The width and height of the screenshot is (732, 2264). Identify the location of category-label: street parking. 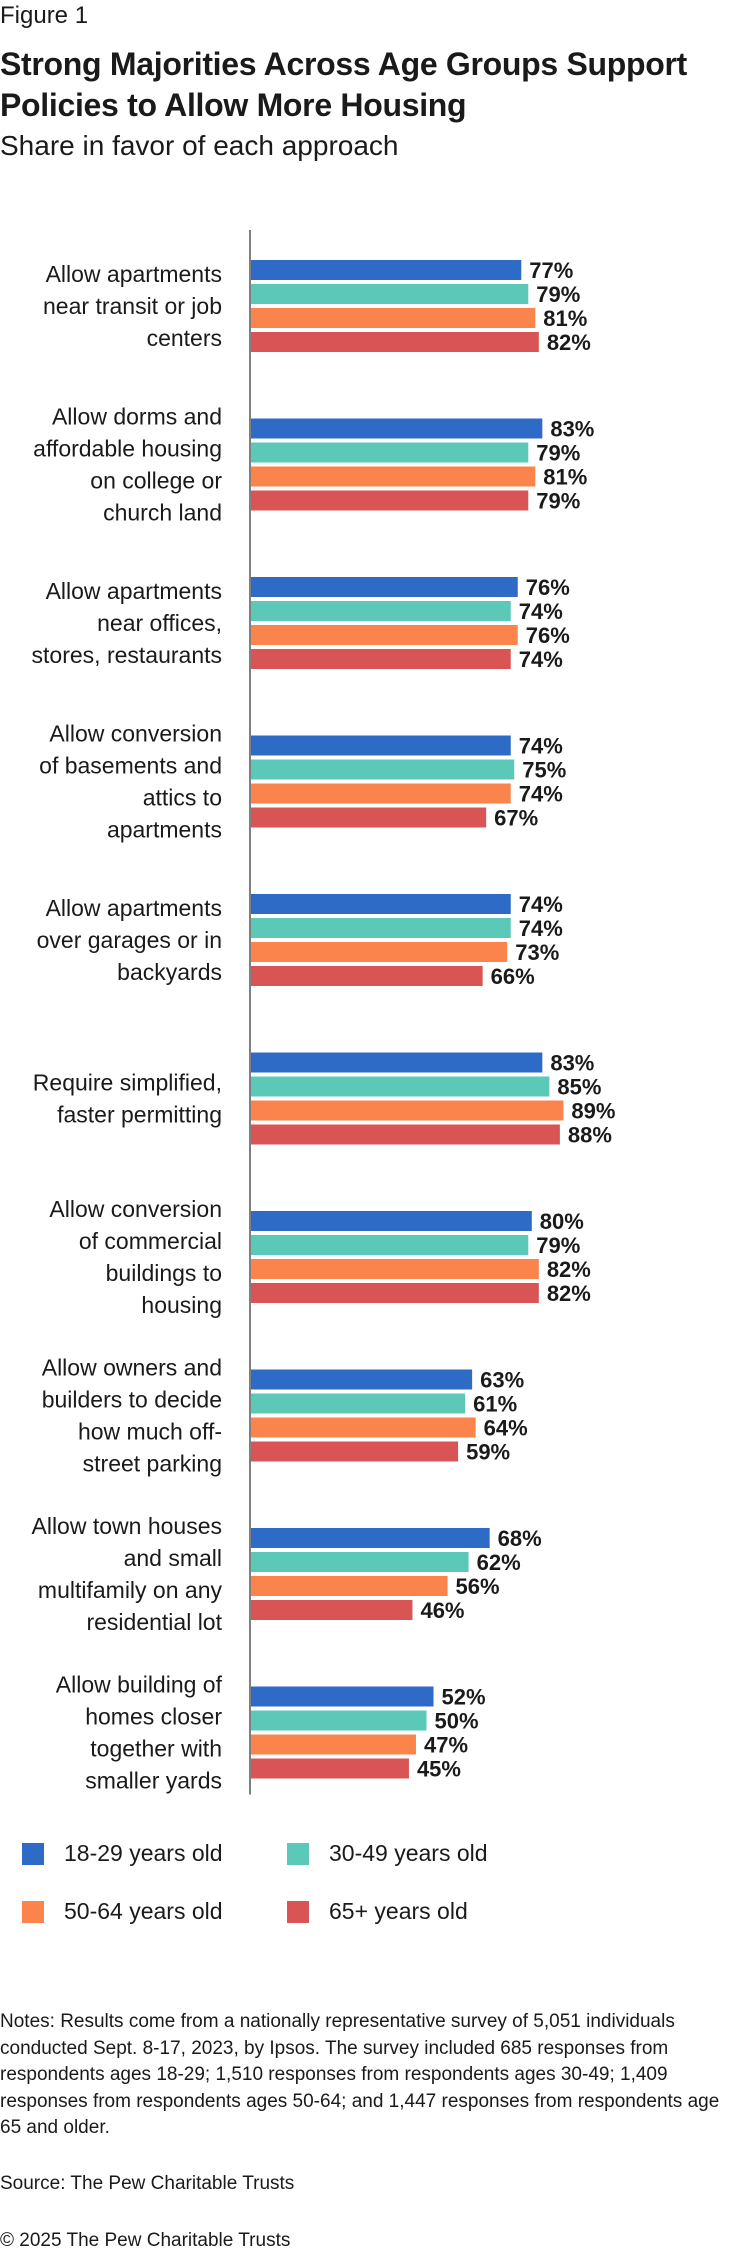
(152, 1464).